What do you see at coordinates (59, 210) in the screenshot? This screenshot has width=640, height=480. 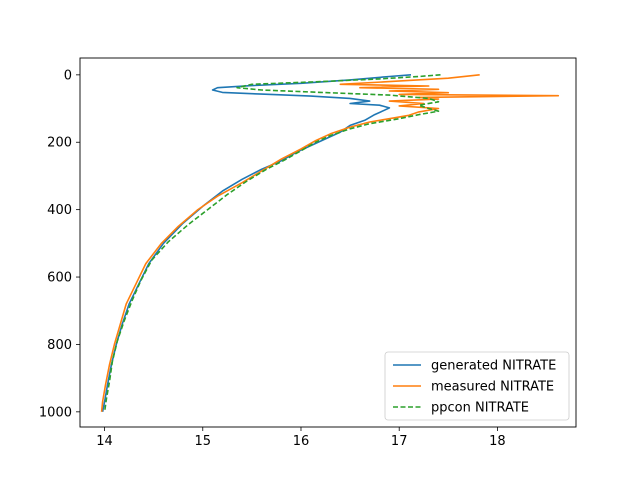 I see `y-tick-label: 400` at bounding box center [59, 210].